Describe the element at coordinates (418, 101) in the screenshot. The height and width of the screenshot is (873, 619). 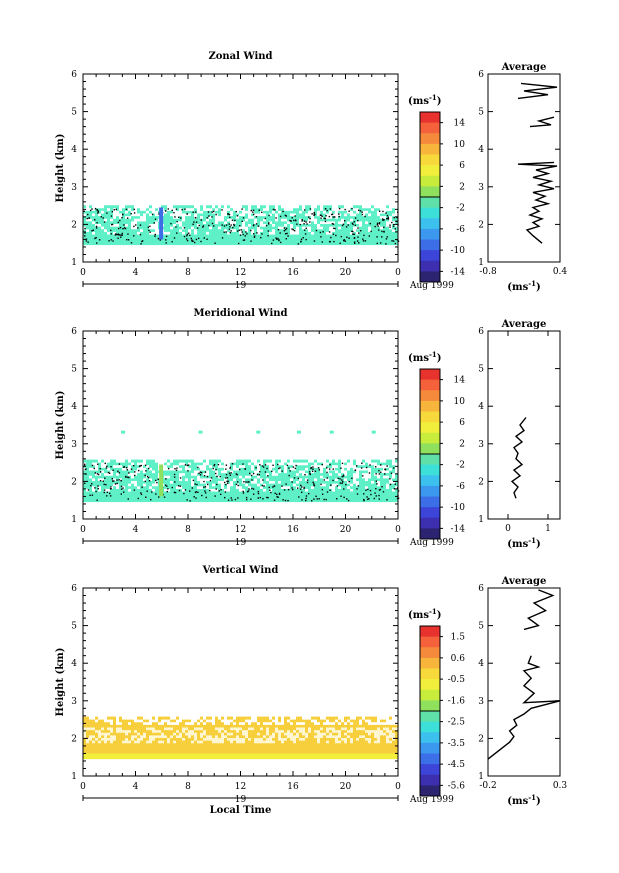
I see `colorbar-unit-text: (ms` at that location.